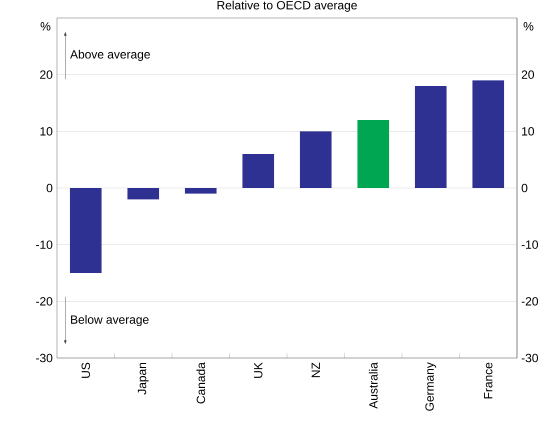 The height and width of the screenshot is (436, 550). What do you see at coordinates (44, 358) in the screenshot?
I see `y-tick-label: -30` at bounding box center [44, 358].